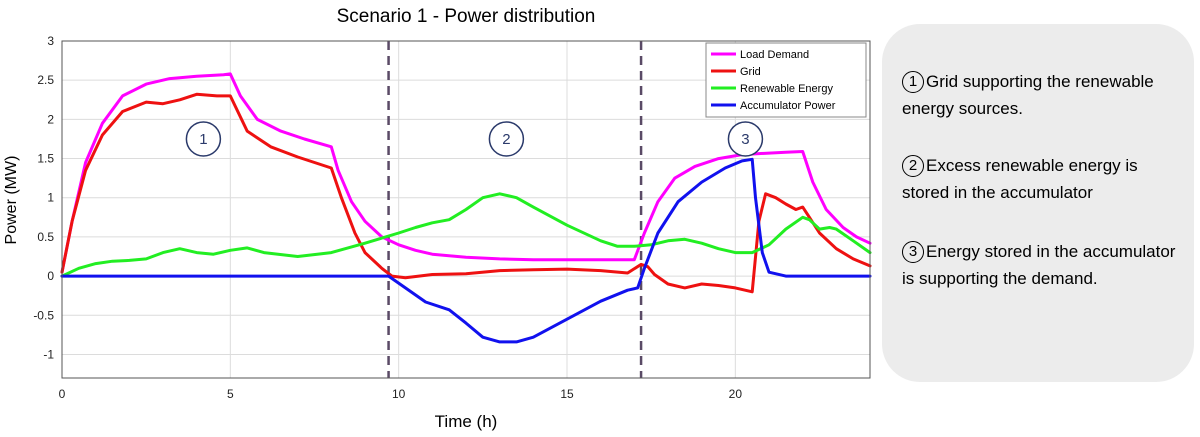 Image resolution: width=1200 pixels, height=437 pixels. I want to click on y-tick-label: -1, so click(48, 354).